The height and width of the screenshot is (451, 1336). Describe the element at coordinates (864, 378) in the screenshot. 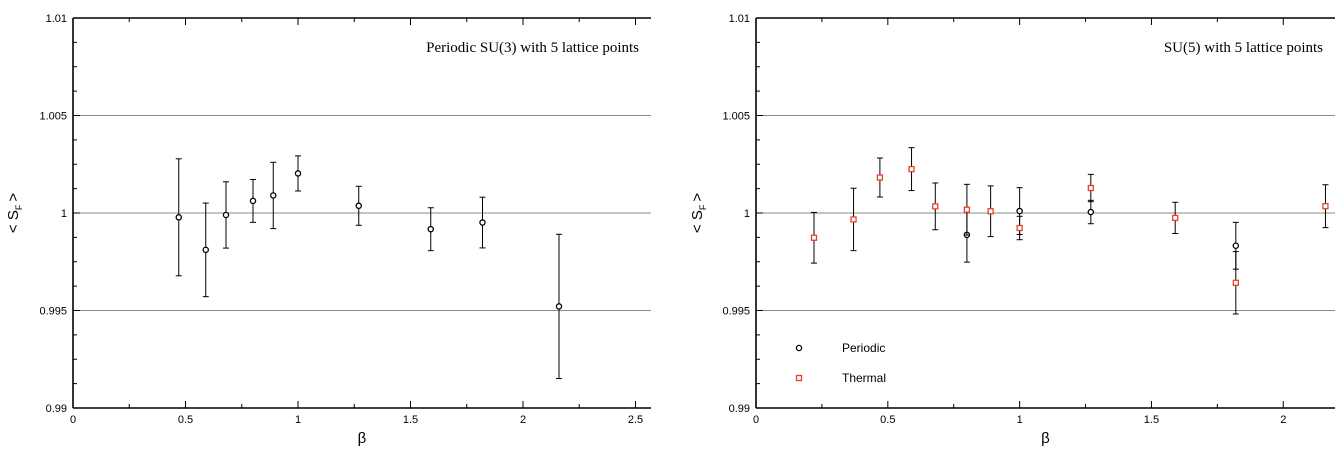

I see `legend-label: Thermal` at that location.